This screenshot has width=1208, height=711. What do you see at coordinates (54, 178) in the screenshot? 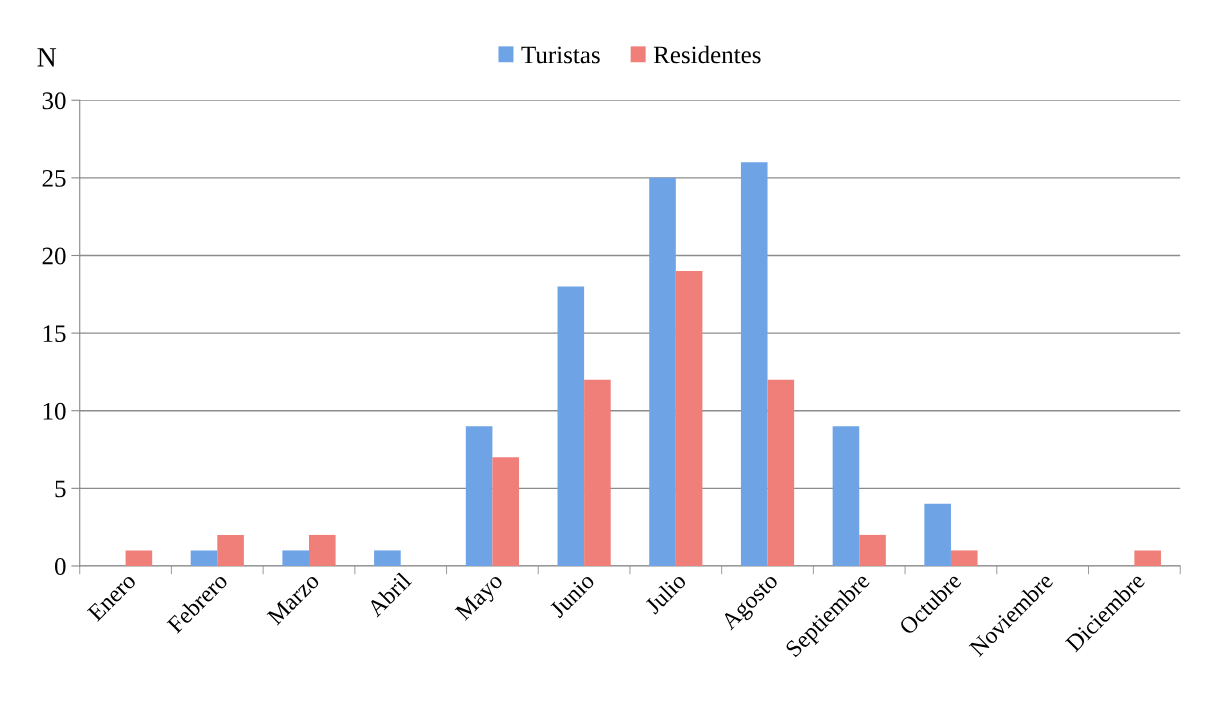
I see `y-tick-label: 25` at bounding box center [54, 178].